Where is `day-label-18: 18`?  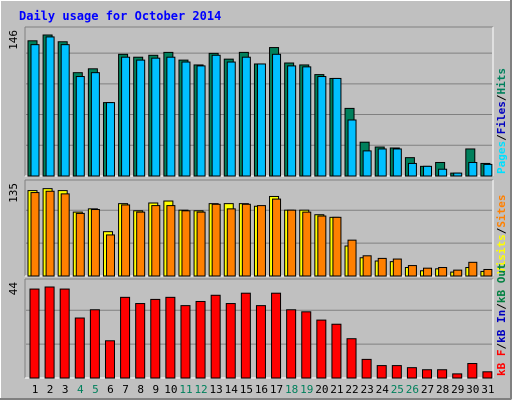
day-label-18: 18 is located at coordinates (291, 389).